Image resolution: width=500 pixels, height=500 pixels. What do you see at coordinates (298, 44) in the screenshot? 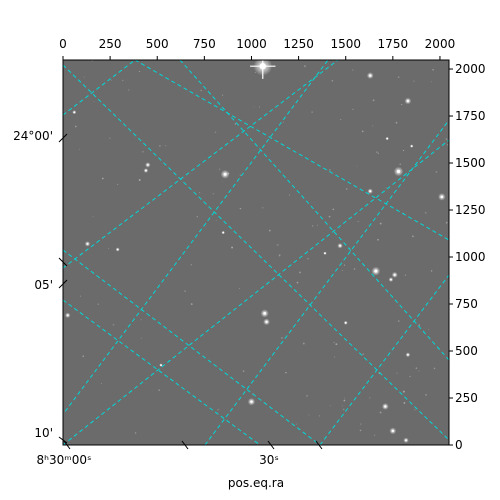
I see `x-tick-label: 1250` at bounding box center [298, 44].